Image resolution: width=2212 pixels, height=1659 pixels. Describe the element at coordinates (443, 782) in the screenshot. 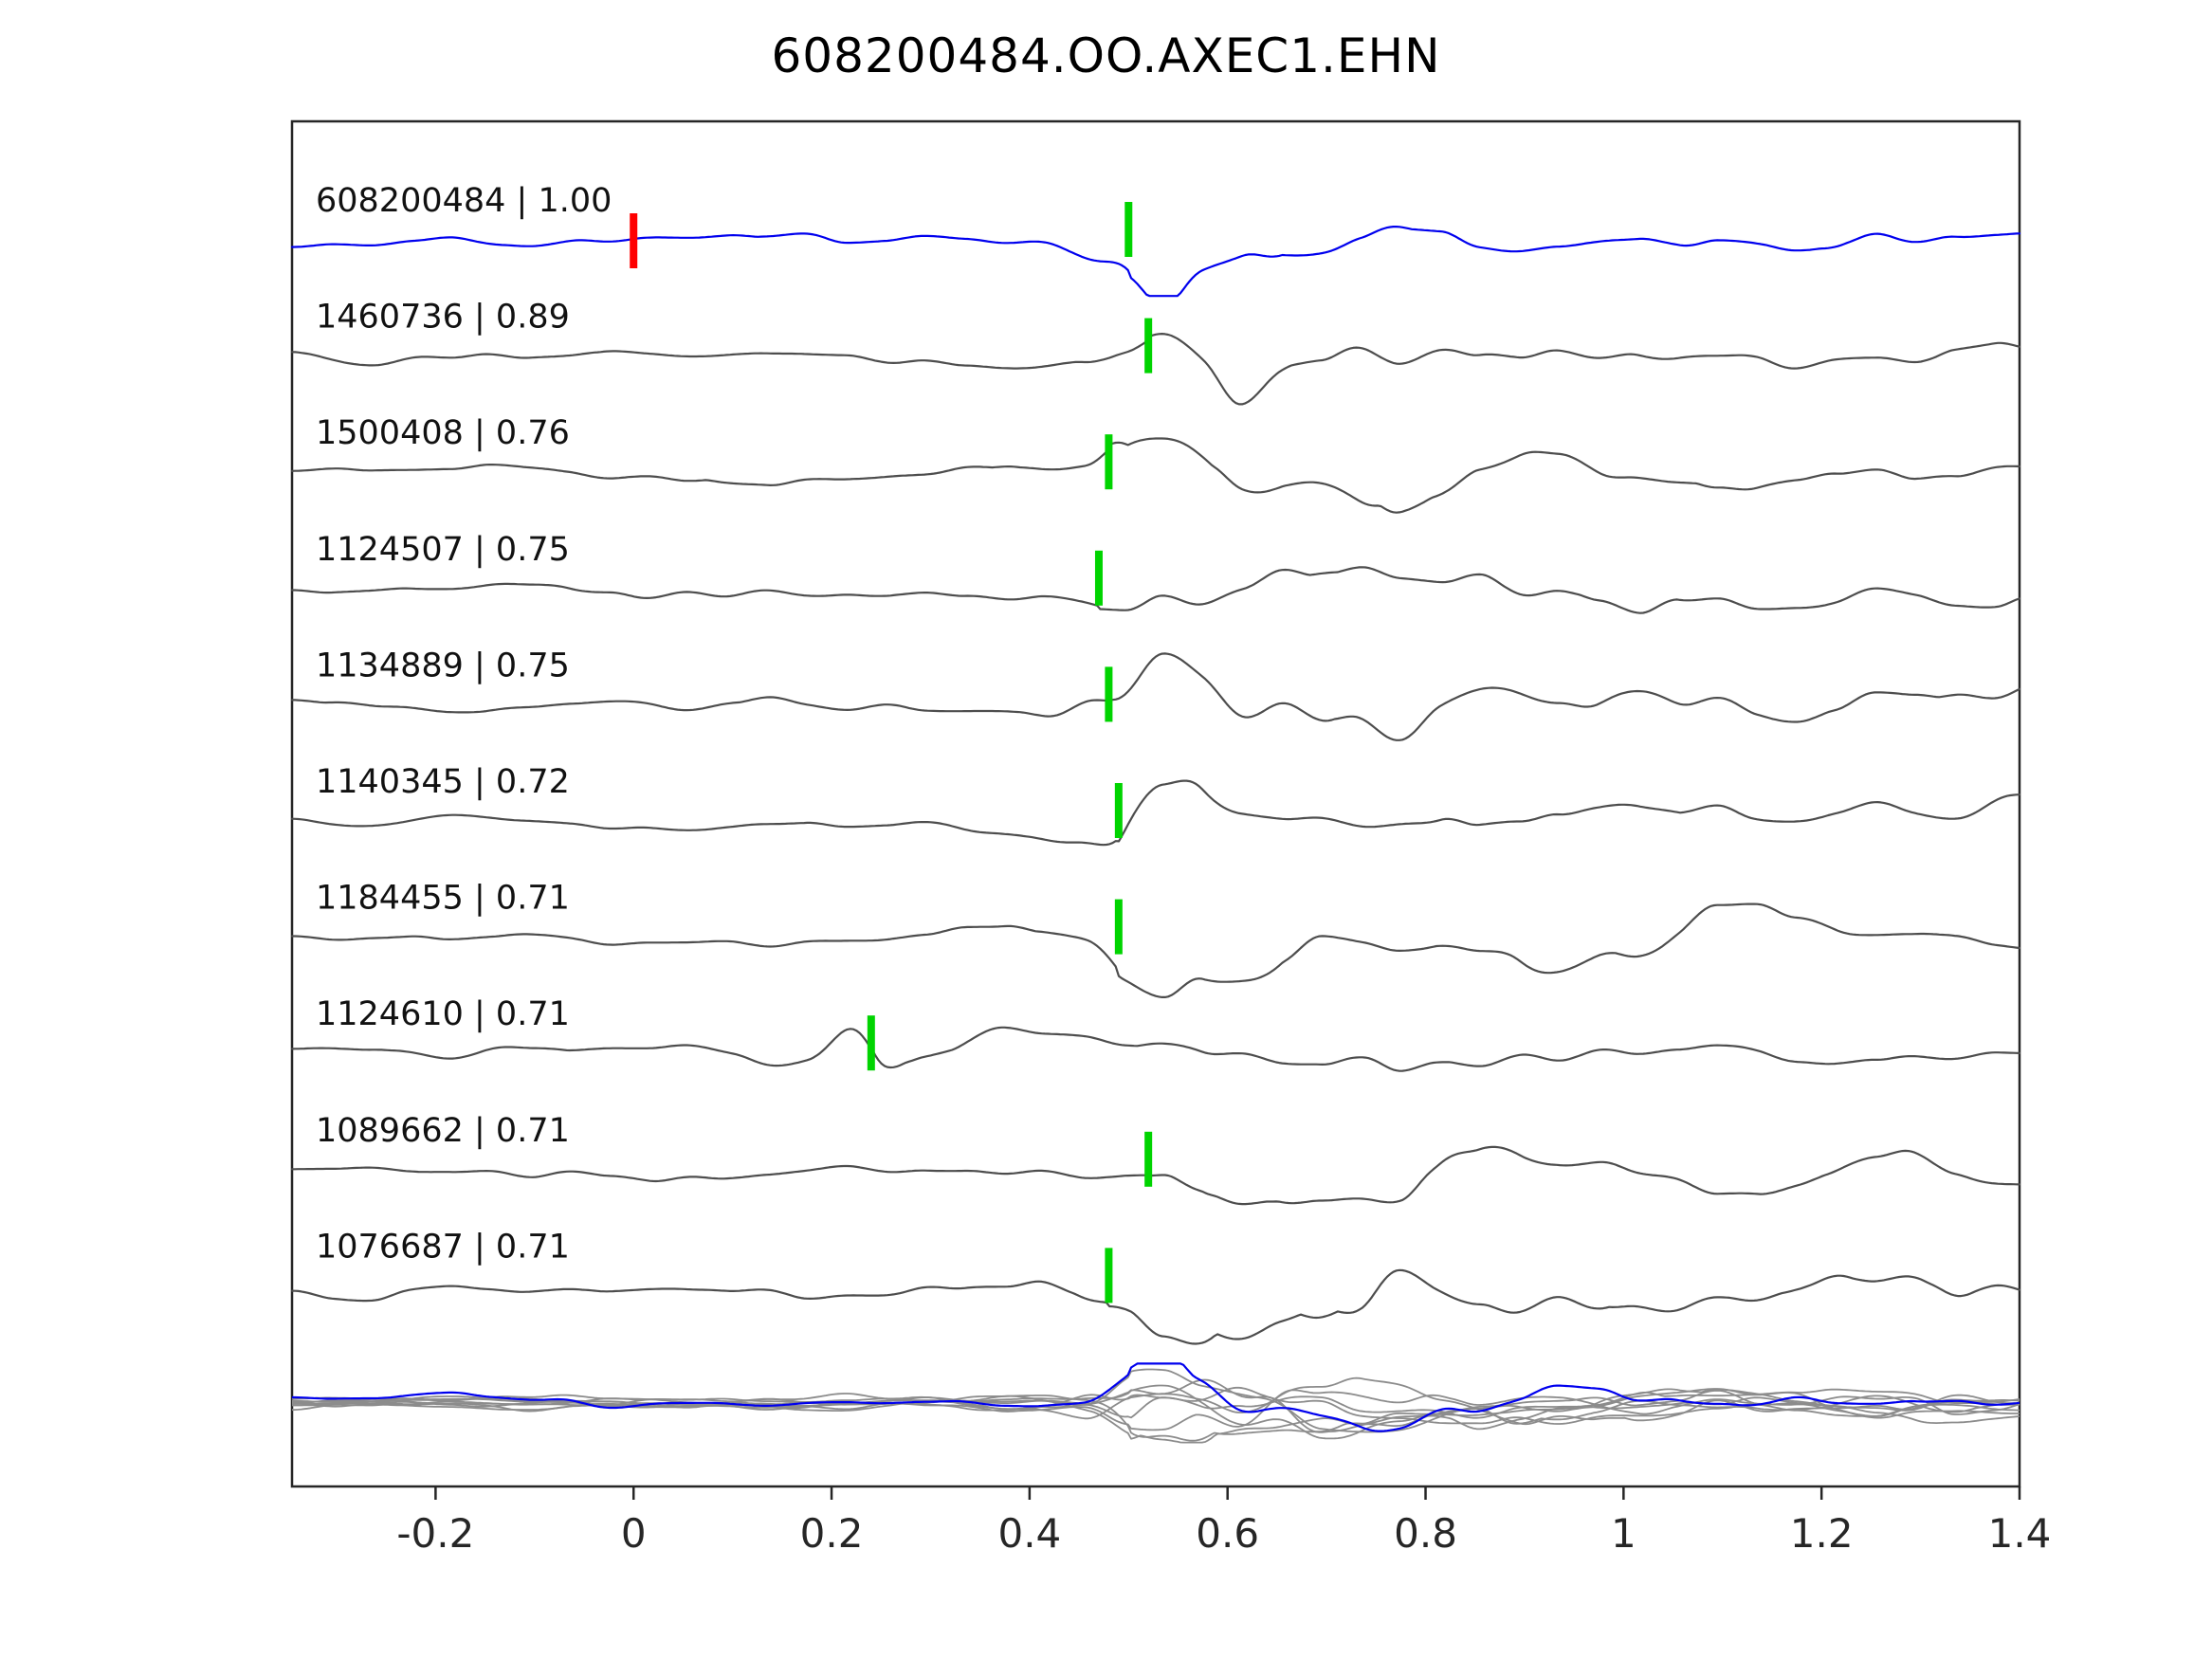

I see `trace-label-1140345: 1140345 | 0.72` at that location.